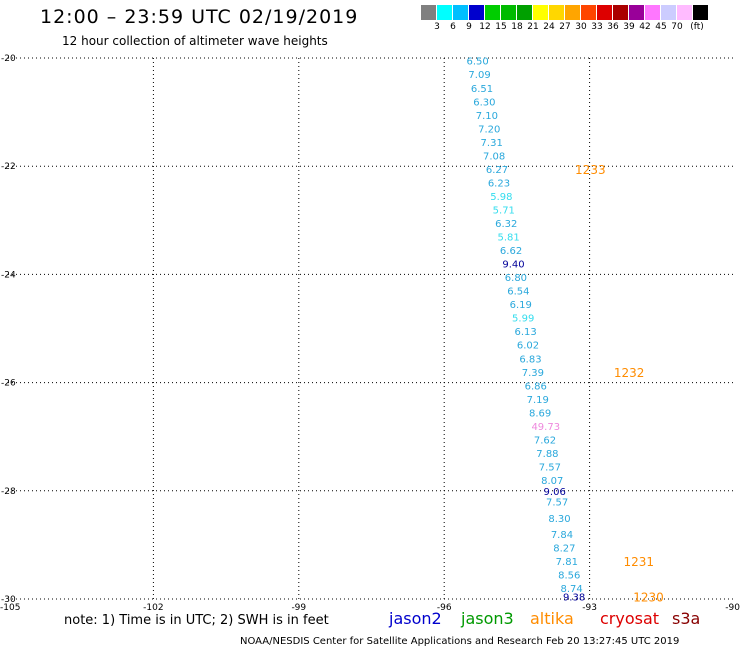 This screenshot has width=740, height=650. What do you see at coordinates (8, 384) in the screenshot?
I see `y-tick-label: -26` at bounding box center [8, 384].